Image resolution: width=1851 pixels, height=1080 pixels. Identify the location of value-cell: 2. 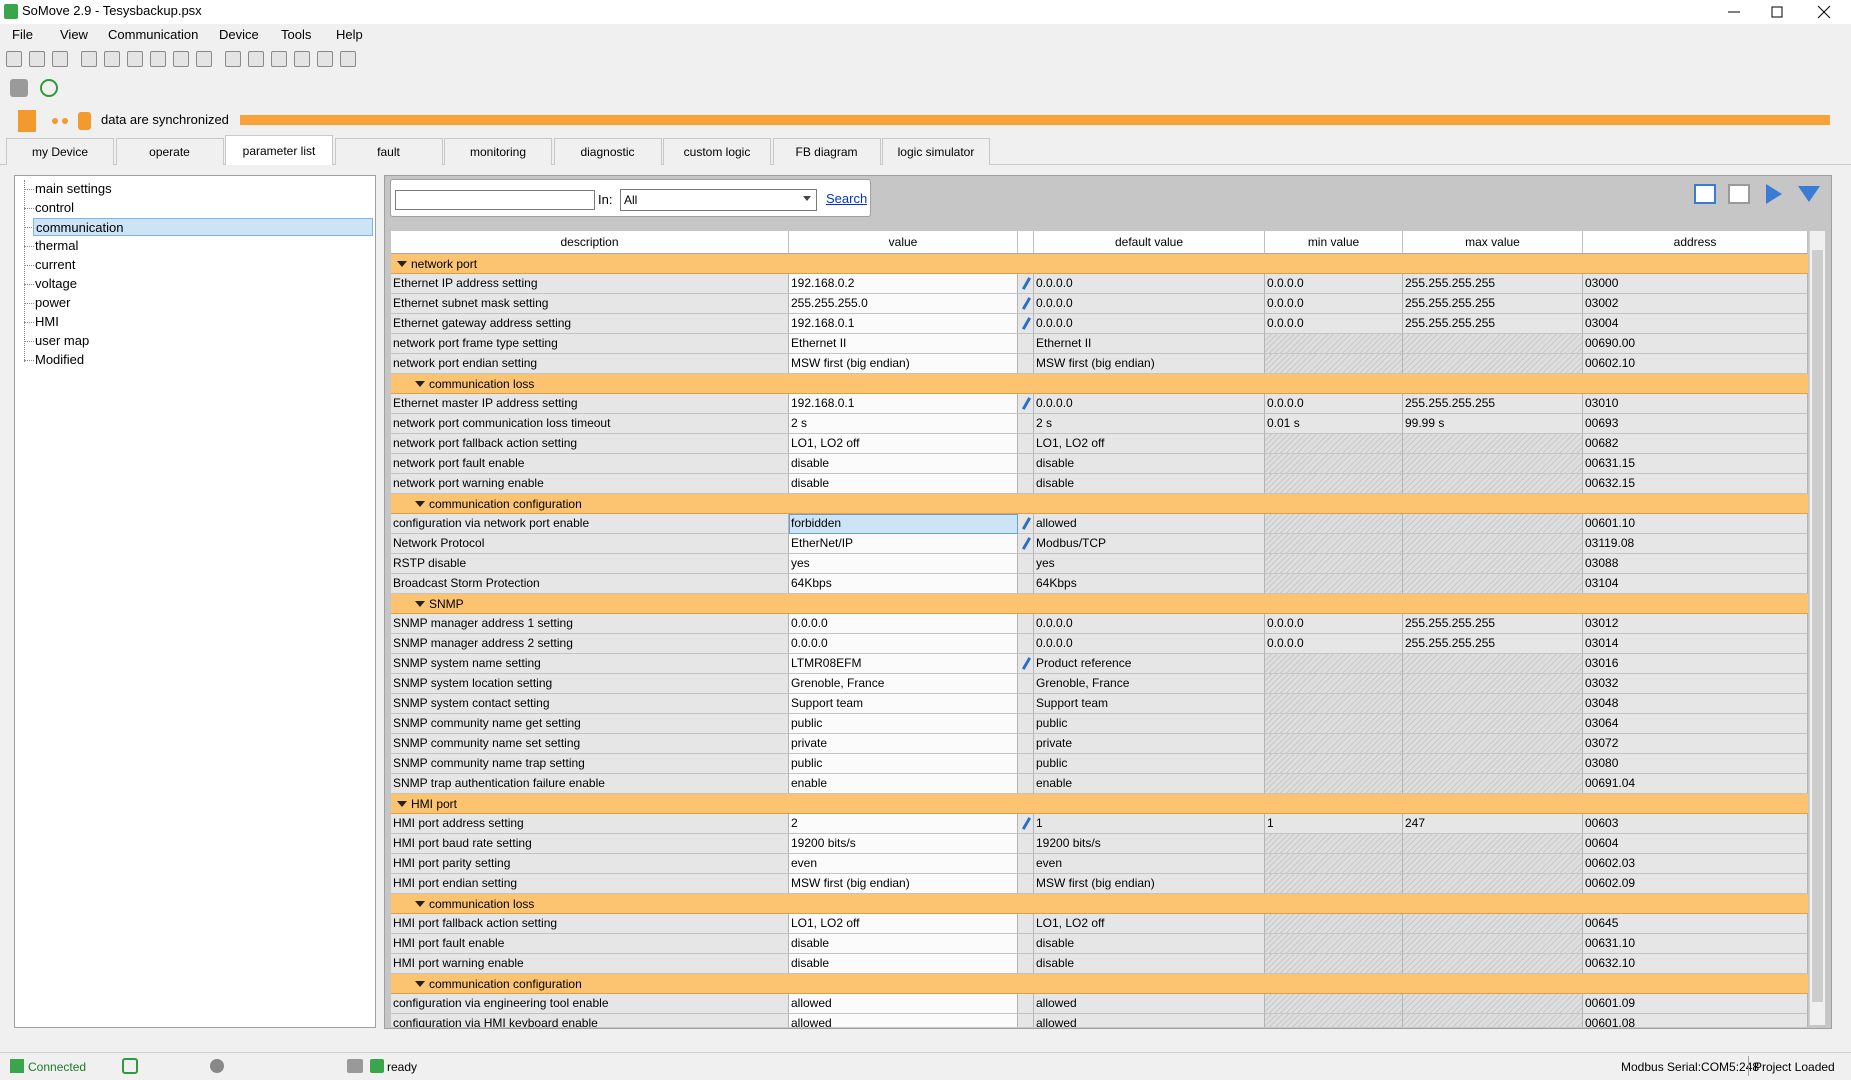
(903, 824).